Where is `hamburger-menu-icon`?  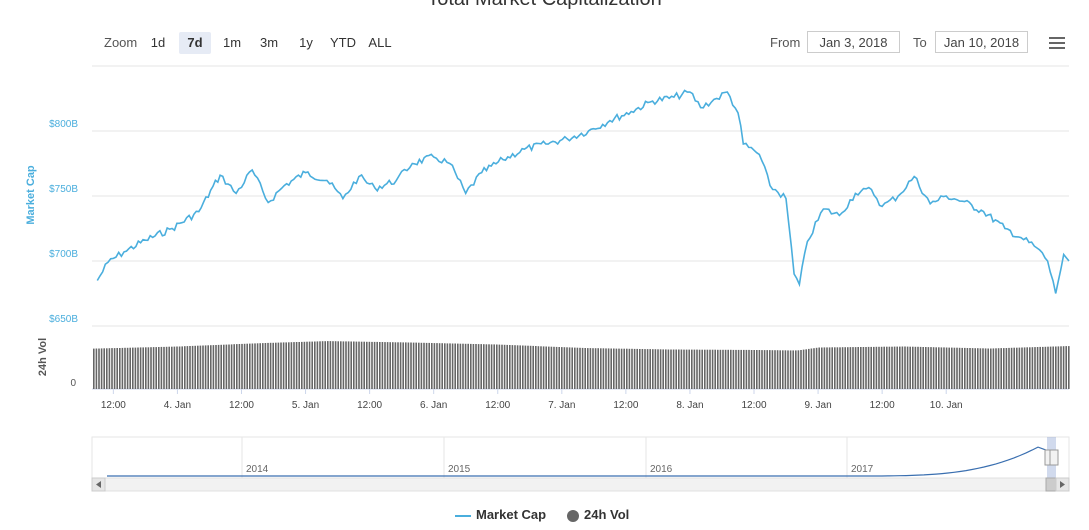 hamburger-menu-icon is located at coordinates (1057, 43).